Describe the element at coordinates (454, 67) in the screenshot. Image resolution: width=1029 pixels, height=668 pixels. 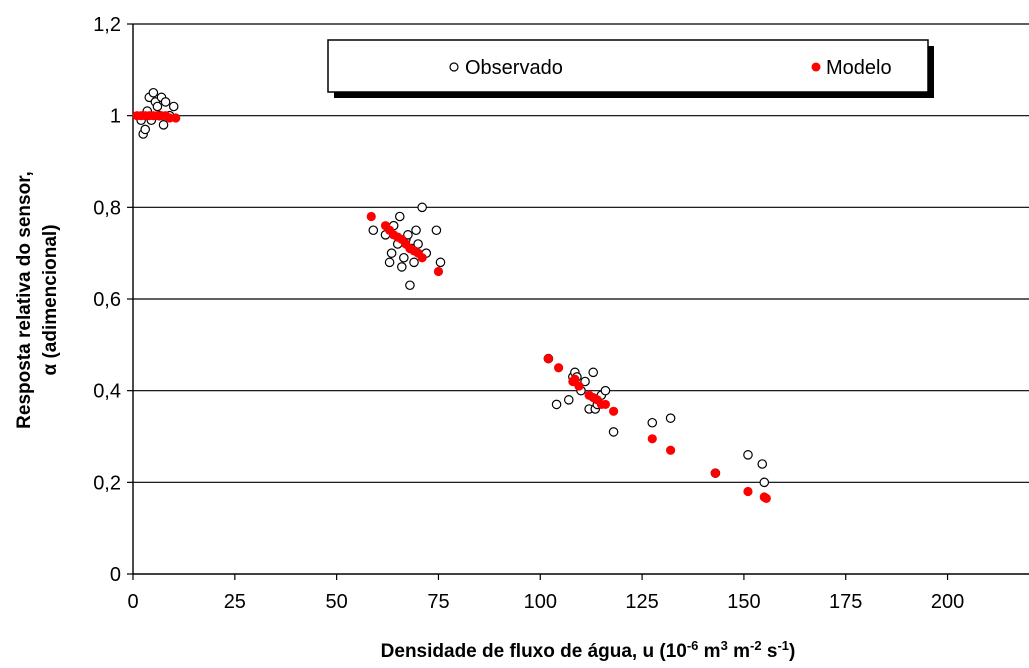
I see `legend-observado-marker` at that location.